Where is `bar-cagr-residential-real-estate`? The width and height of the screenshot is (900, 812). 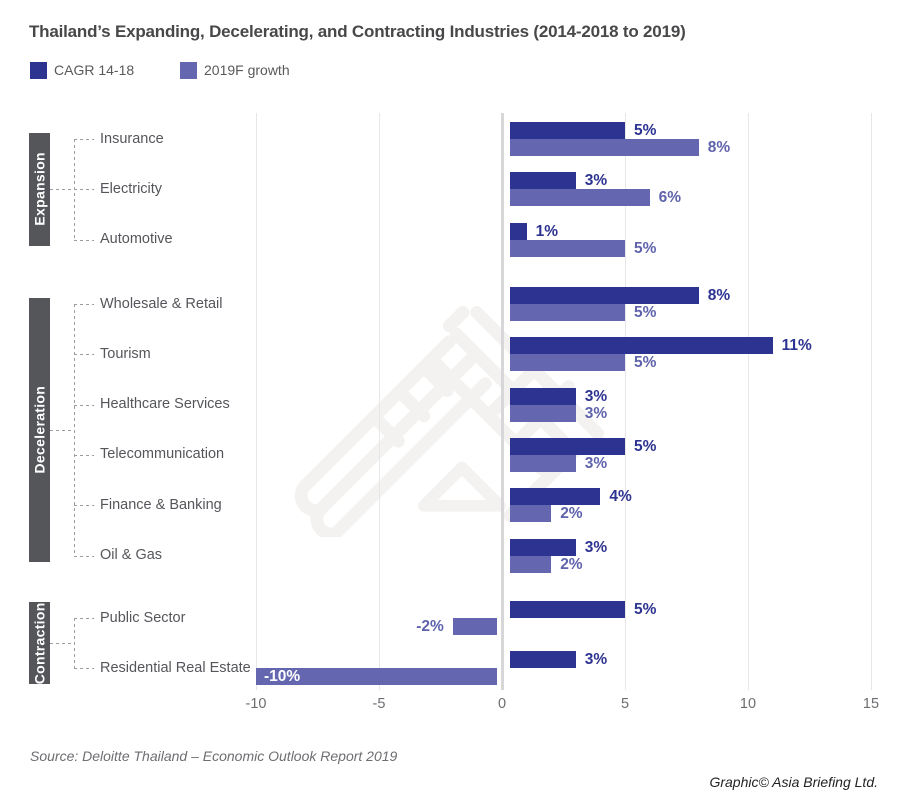
bar-cagr-residential-real-estate is located at coordinates (543, 660).